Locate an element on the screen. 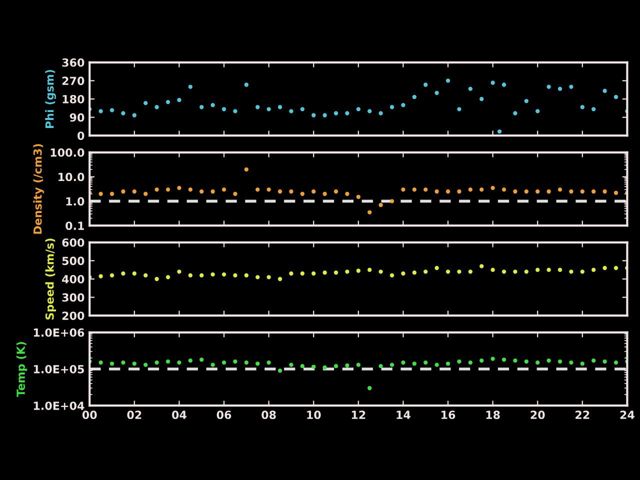 The image size is (640, 480). x-tick-label: 20 is located at coordinates (537, 415).